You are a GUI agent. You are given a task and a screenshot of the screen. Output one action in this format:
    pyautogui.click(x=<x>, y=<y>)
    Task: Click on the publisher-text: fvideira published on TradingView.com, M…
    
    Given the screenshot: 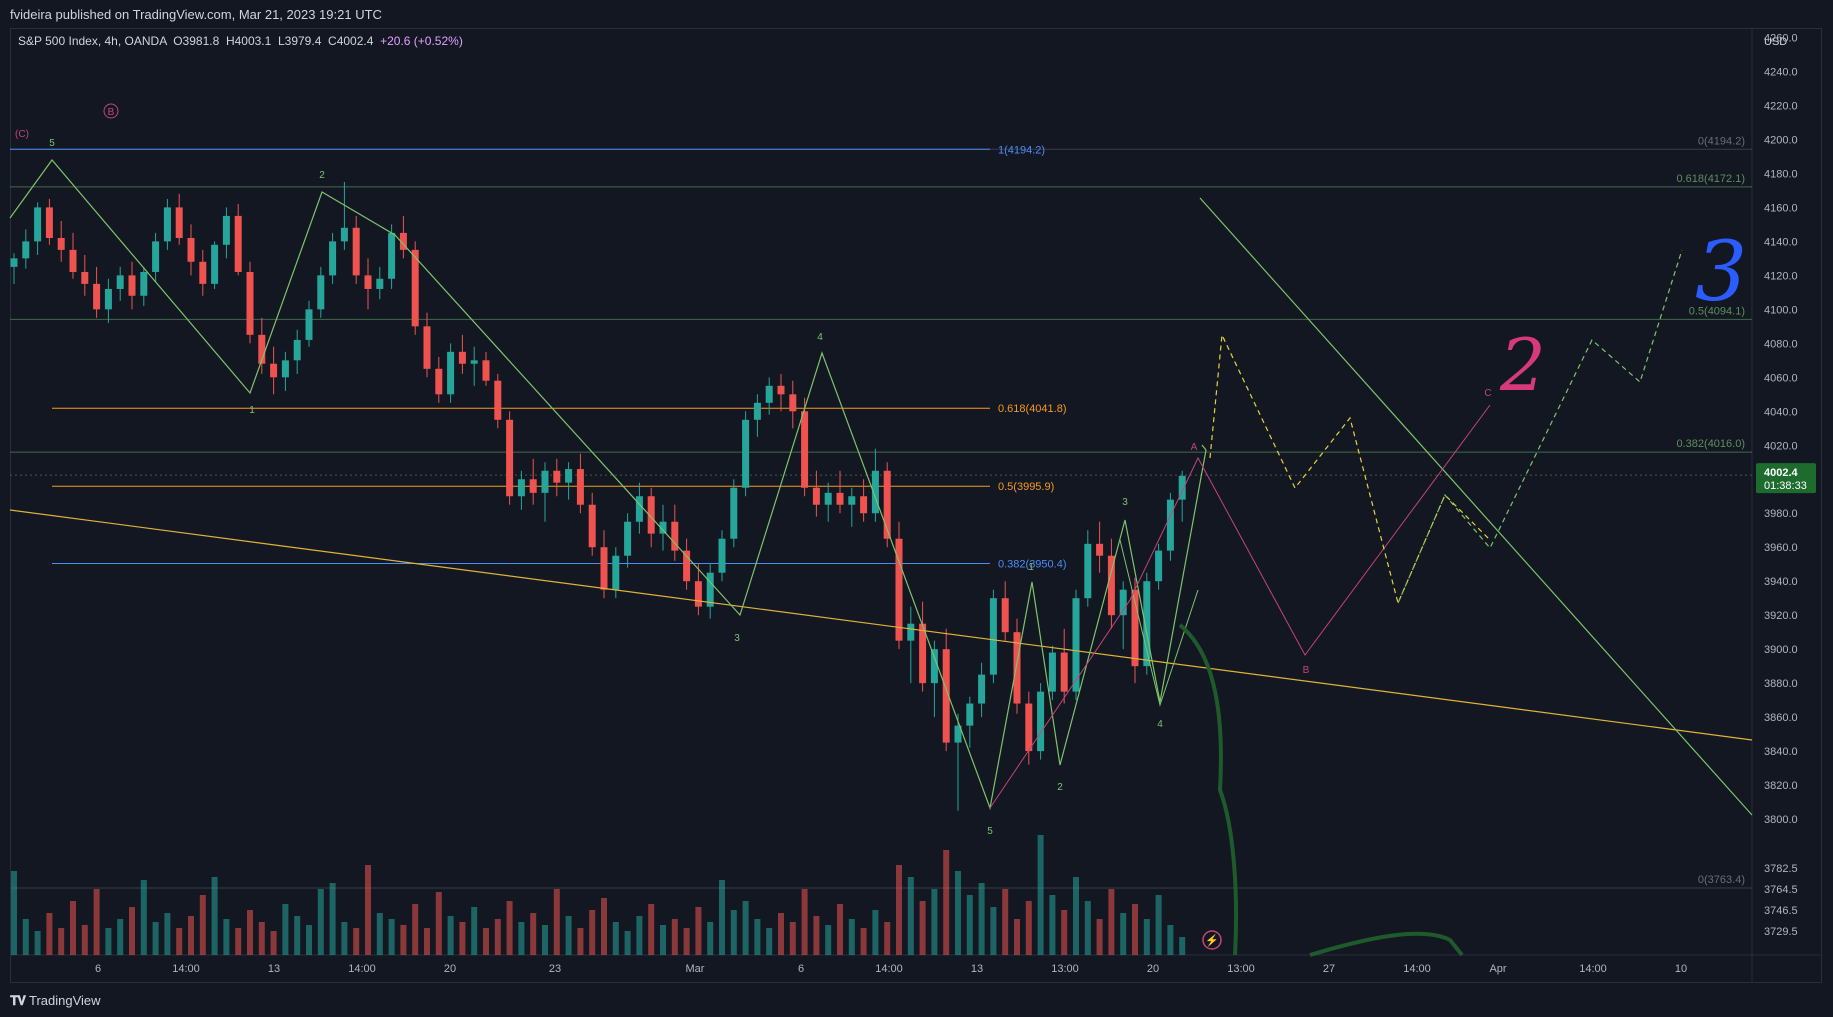 What is the action you would take?
    pyautogui.click(x=196, y=14)
    